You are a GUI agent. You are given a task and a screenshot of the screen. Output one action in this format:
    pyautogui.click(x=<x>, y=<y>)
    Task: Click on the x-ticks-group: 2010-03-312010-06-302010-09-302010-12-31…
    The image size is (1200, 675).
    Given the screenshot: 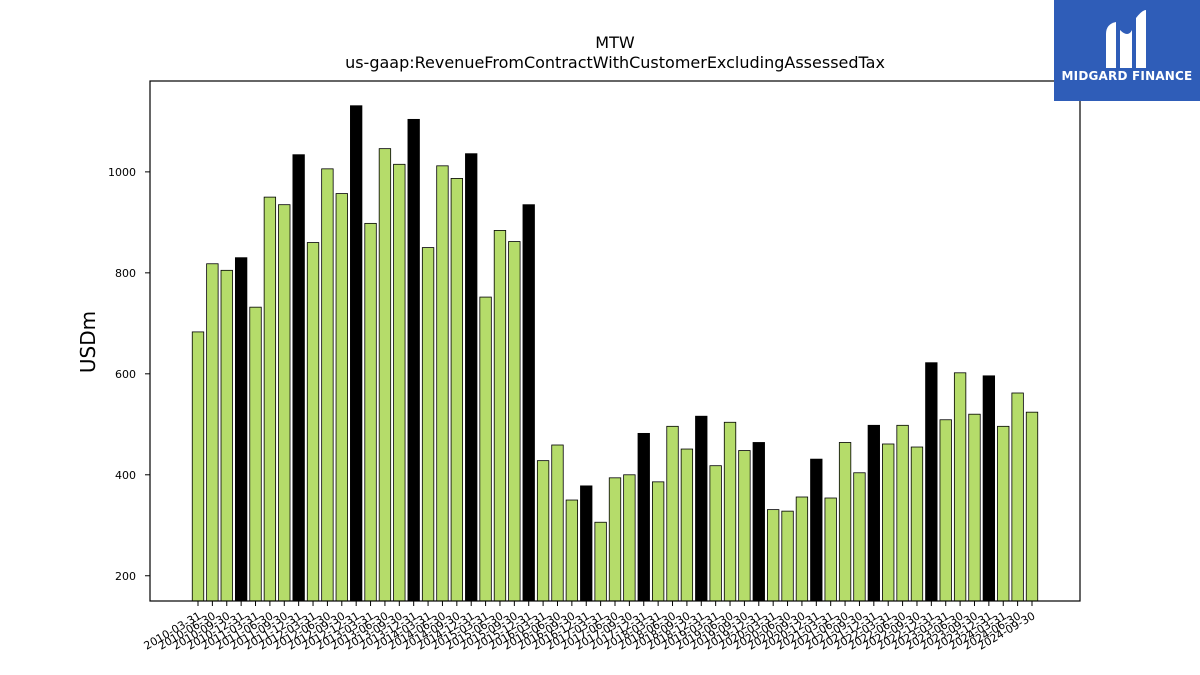 What is the action you would take?
    pyautogui.click(x=590, y=627)
    